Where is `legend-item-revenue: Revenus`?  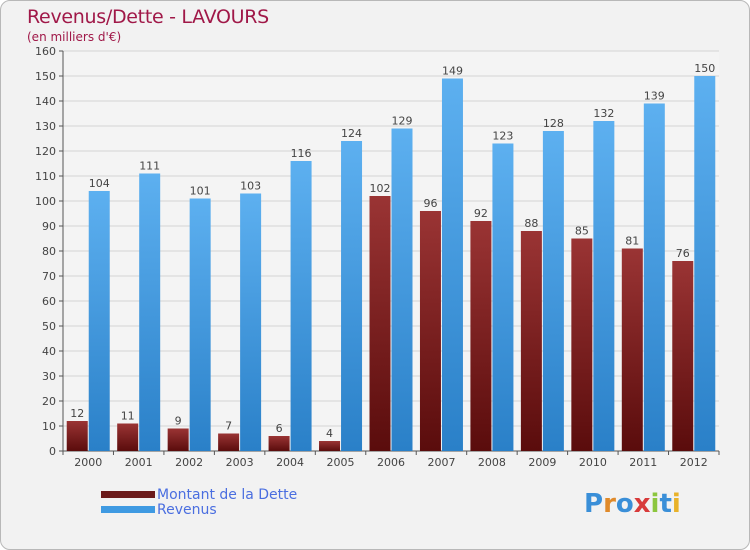 legend-item-revenue: Revenus is located at coordinates (199, 509).